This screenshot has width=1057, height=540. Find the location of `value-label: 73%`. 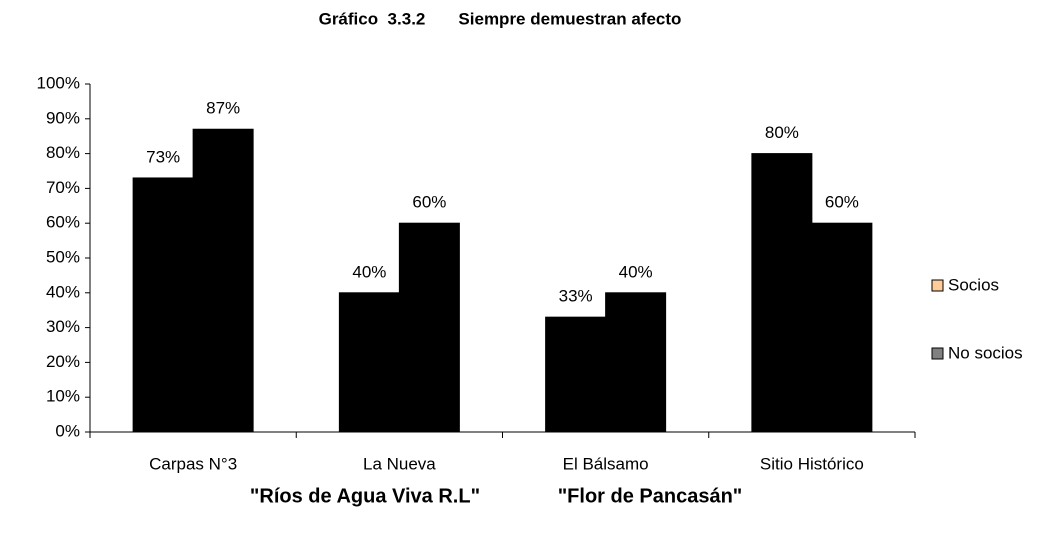

value-label: 73% is located at coordinates (163, 156).